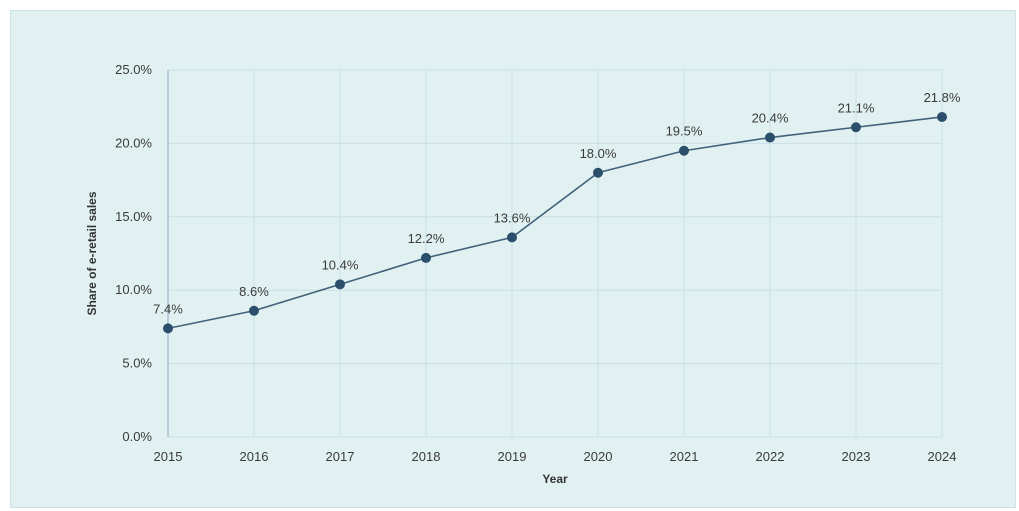 This screenshot has width=1019, height=511. I want to click on data-label: 8.6%, so click(254, 291).